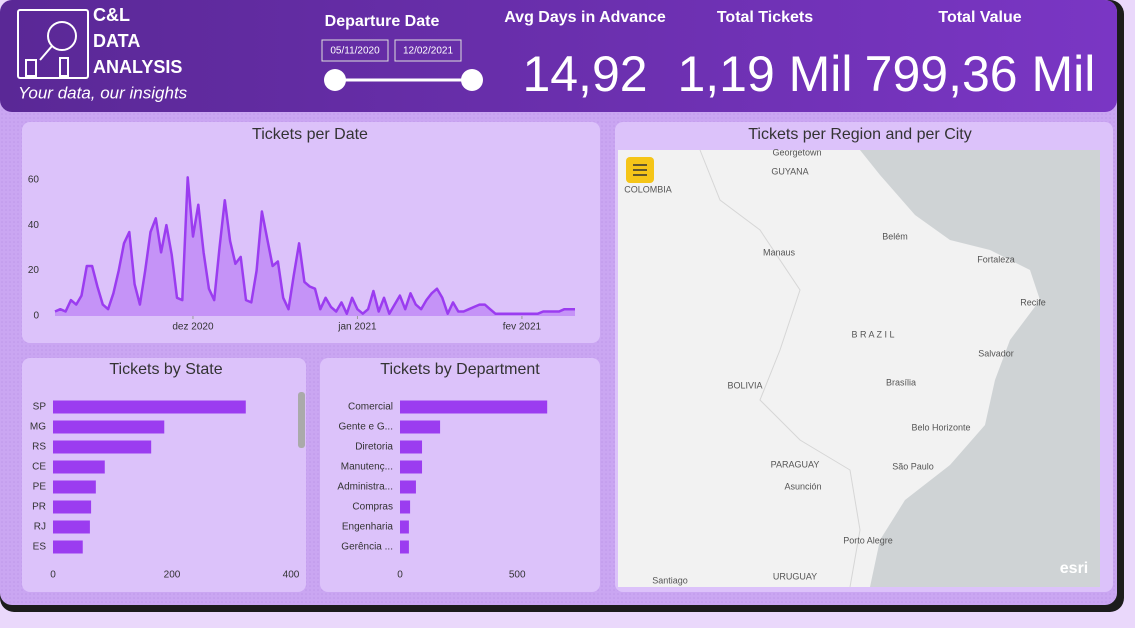  Describe the element at coordinates (372, 507) in the screenshot. I see `y-tick-label: Compras` at that location.